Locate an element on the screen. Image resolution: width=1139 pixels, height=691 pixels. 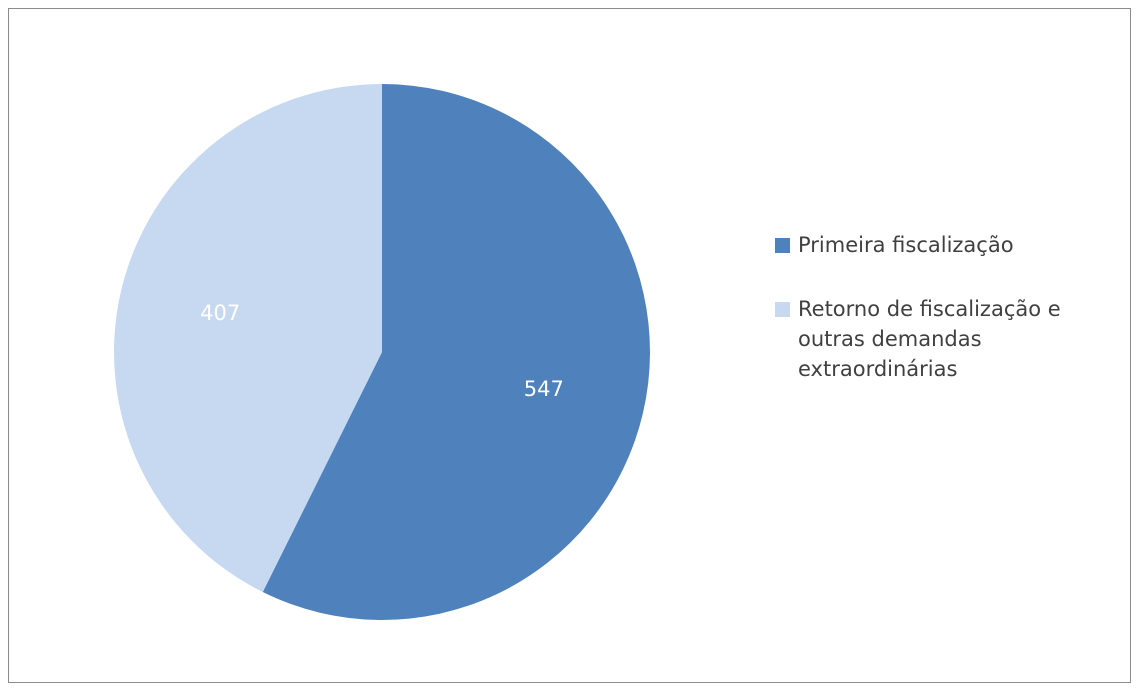
data-label-retorno-de-fiscalizacao: 407 is located at coordinates (220, 313).